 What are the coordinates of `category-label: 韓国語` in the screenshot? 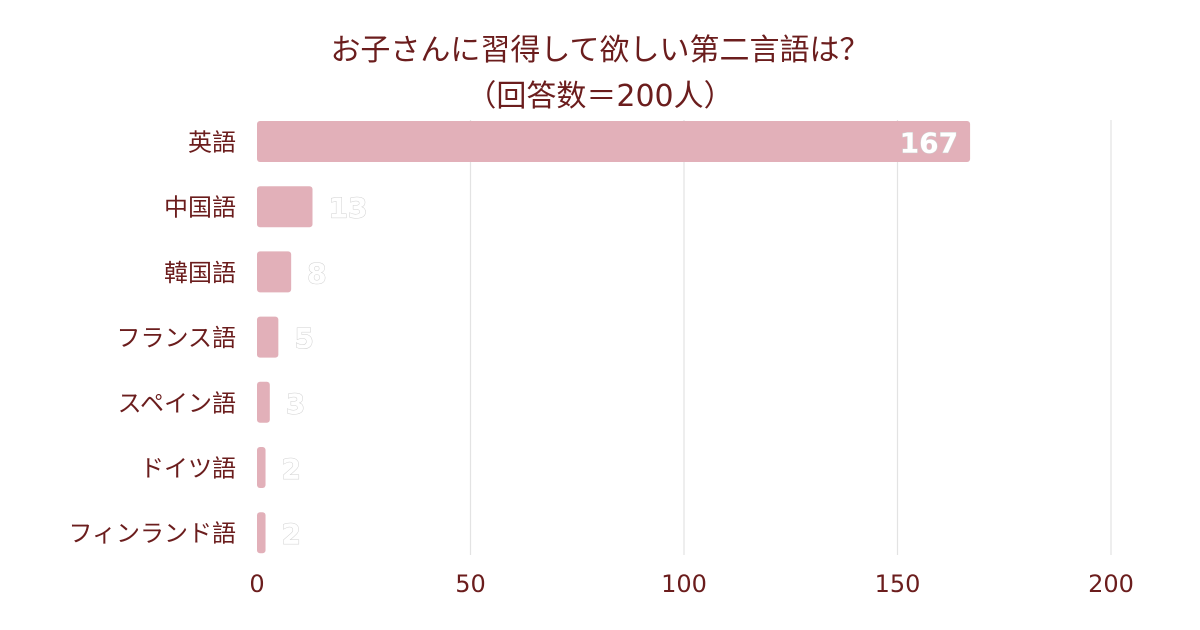 It's located at (200, 273).